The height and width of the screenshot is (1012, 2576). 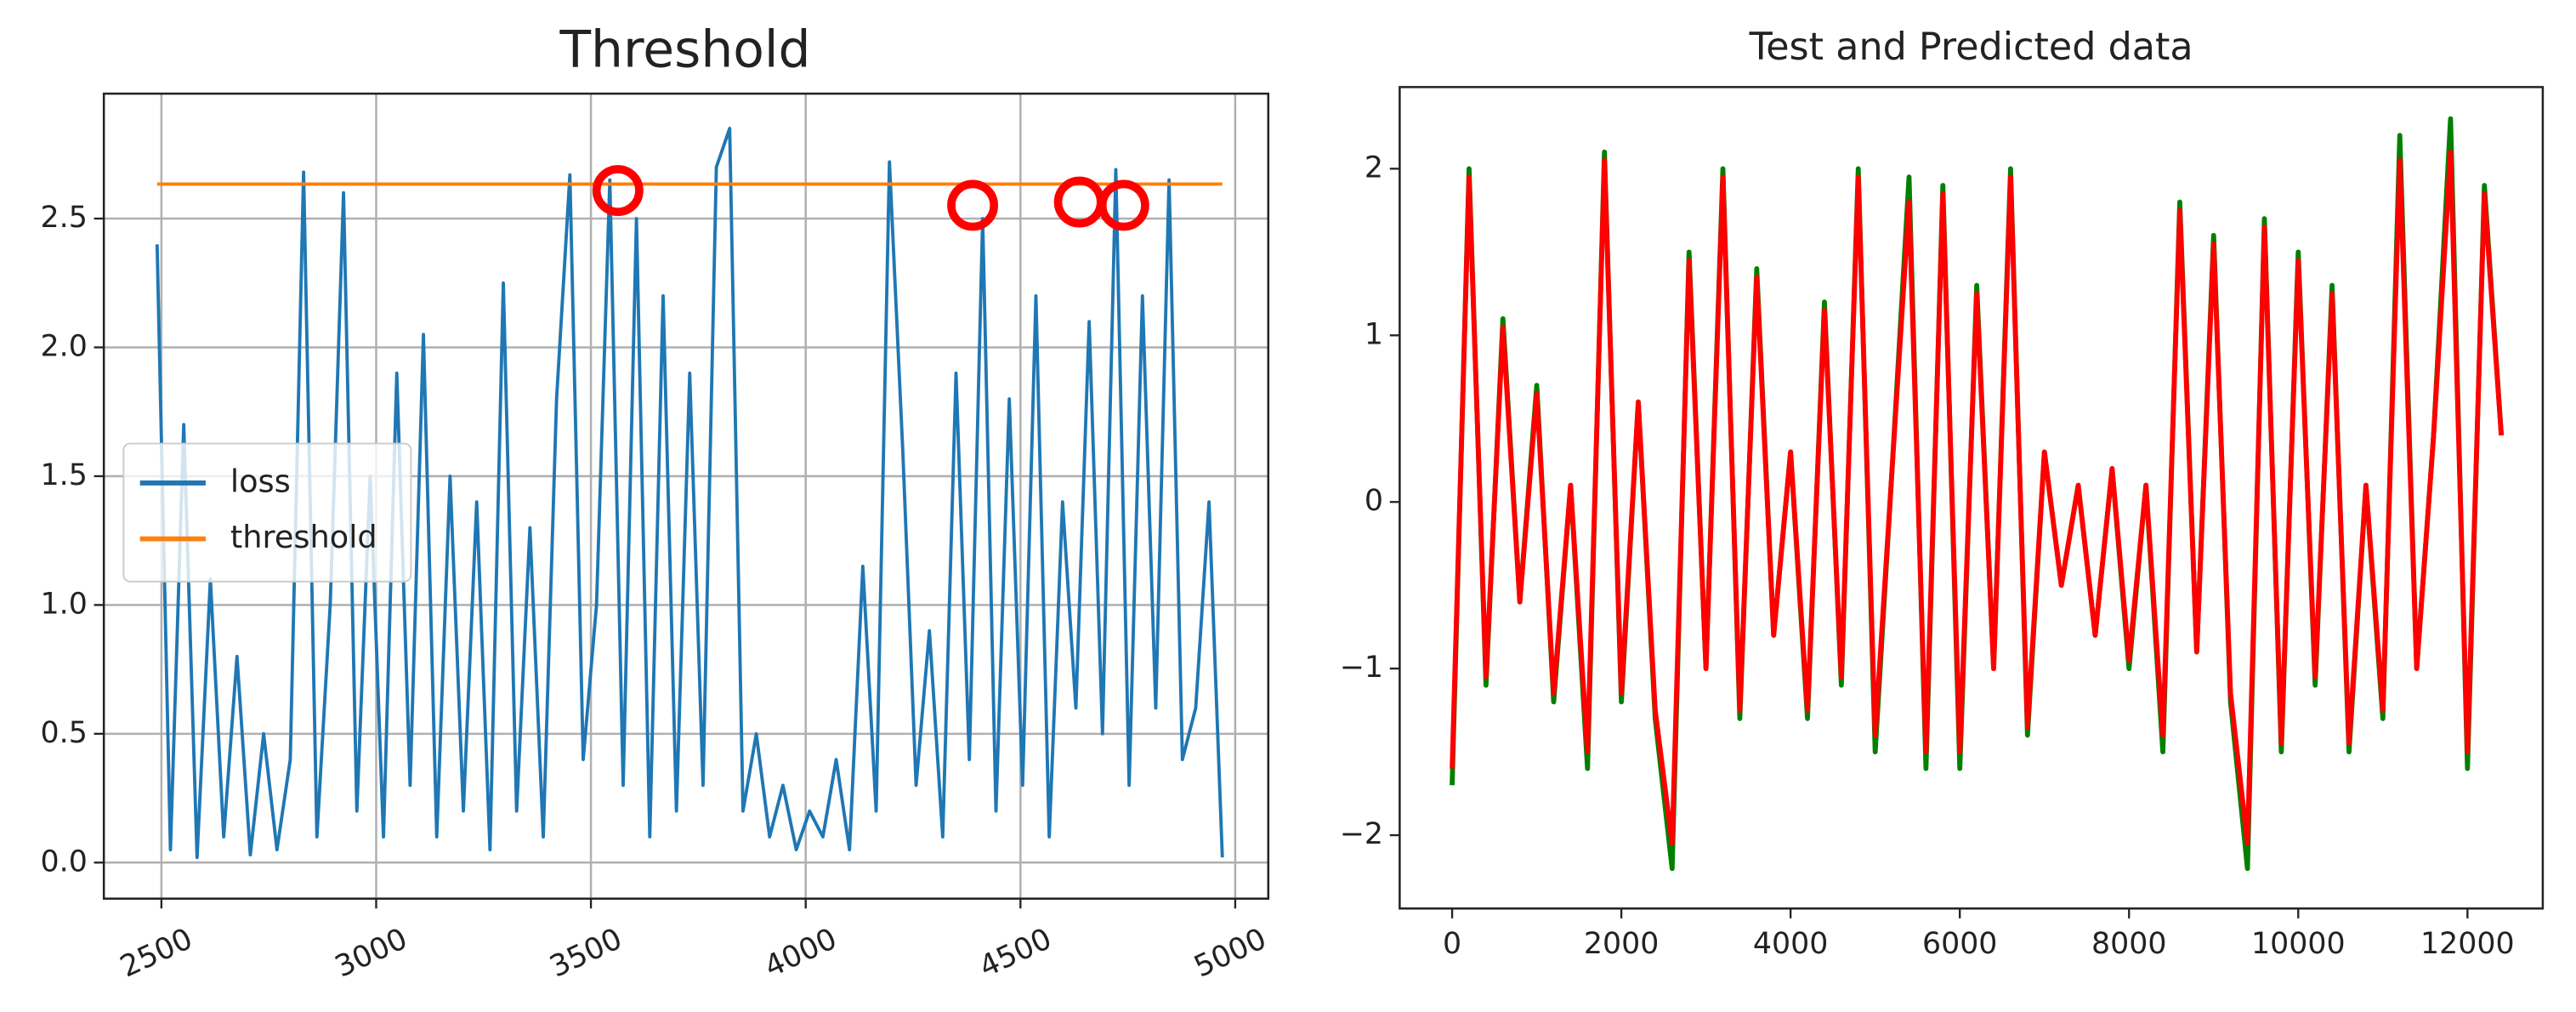 What do you see at coordinates (2468, 944) in the screenshot?
I see `x-tick-label: 12000` at bounding box center [2468, 944].